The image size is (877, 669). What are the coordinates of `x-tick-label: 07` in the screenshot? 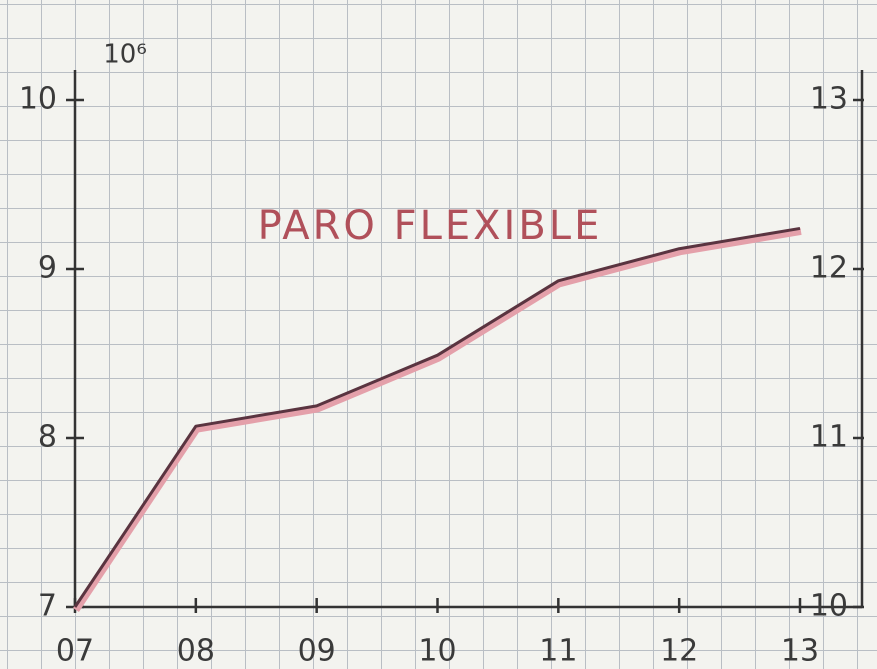 It's located at (75, 651).